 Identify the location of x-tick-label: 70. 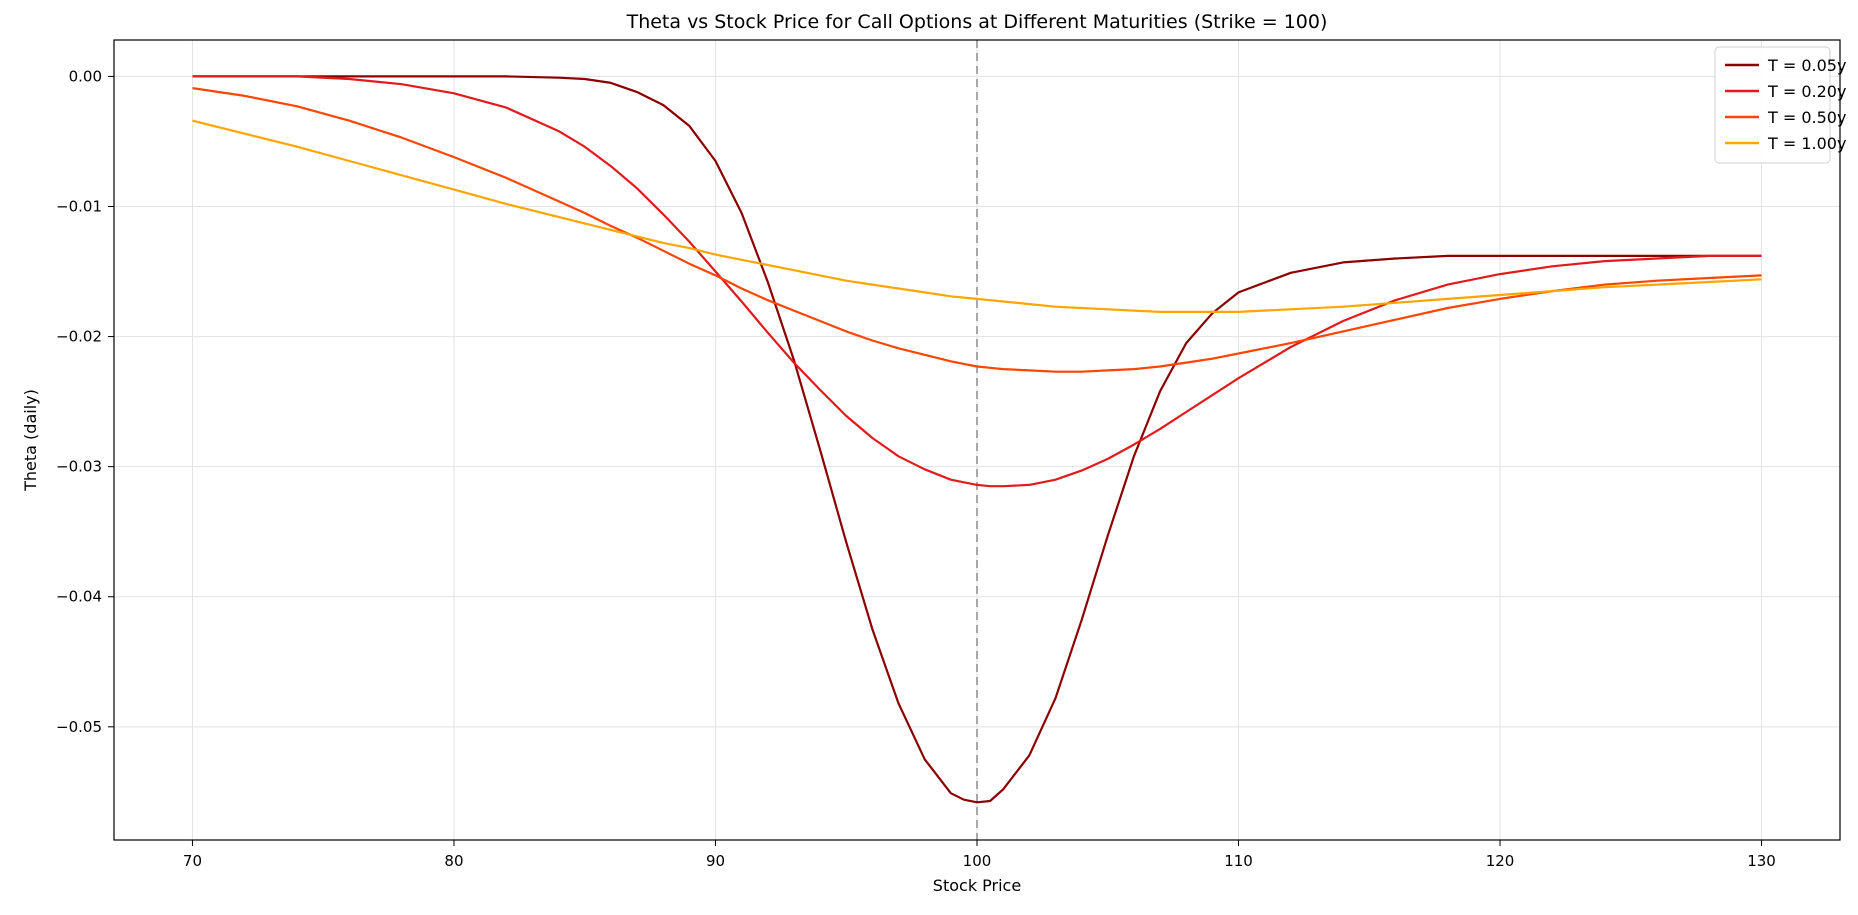
(192, 861).